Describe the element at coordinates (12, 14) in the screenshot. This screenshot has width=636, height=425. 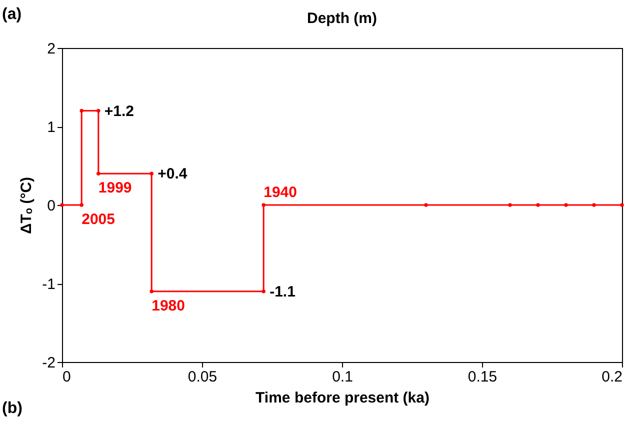
I see `text: (a)` at that location.